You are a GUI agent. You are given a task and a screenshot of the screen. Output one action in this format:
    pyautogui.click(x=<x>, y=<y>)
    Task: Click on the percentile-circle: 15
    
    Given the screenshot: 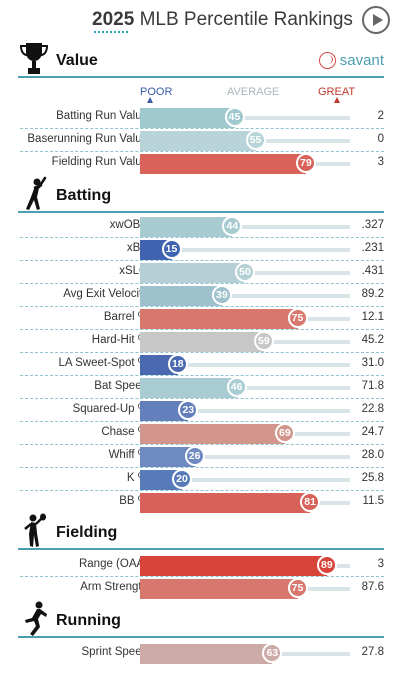 What is the action you would take?
    pyautogui.click(x=171, y=249)
    